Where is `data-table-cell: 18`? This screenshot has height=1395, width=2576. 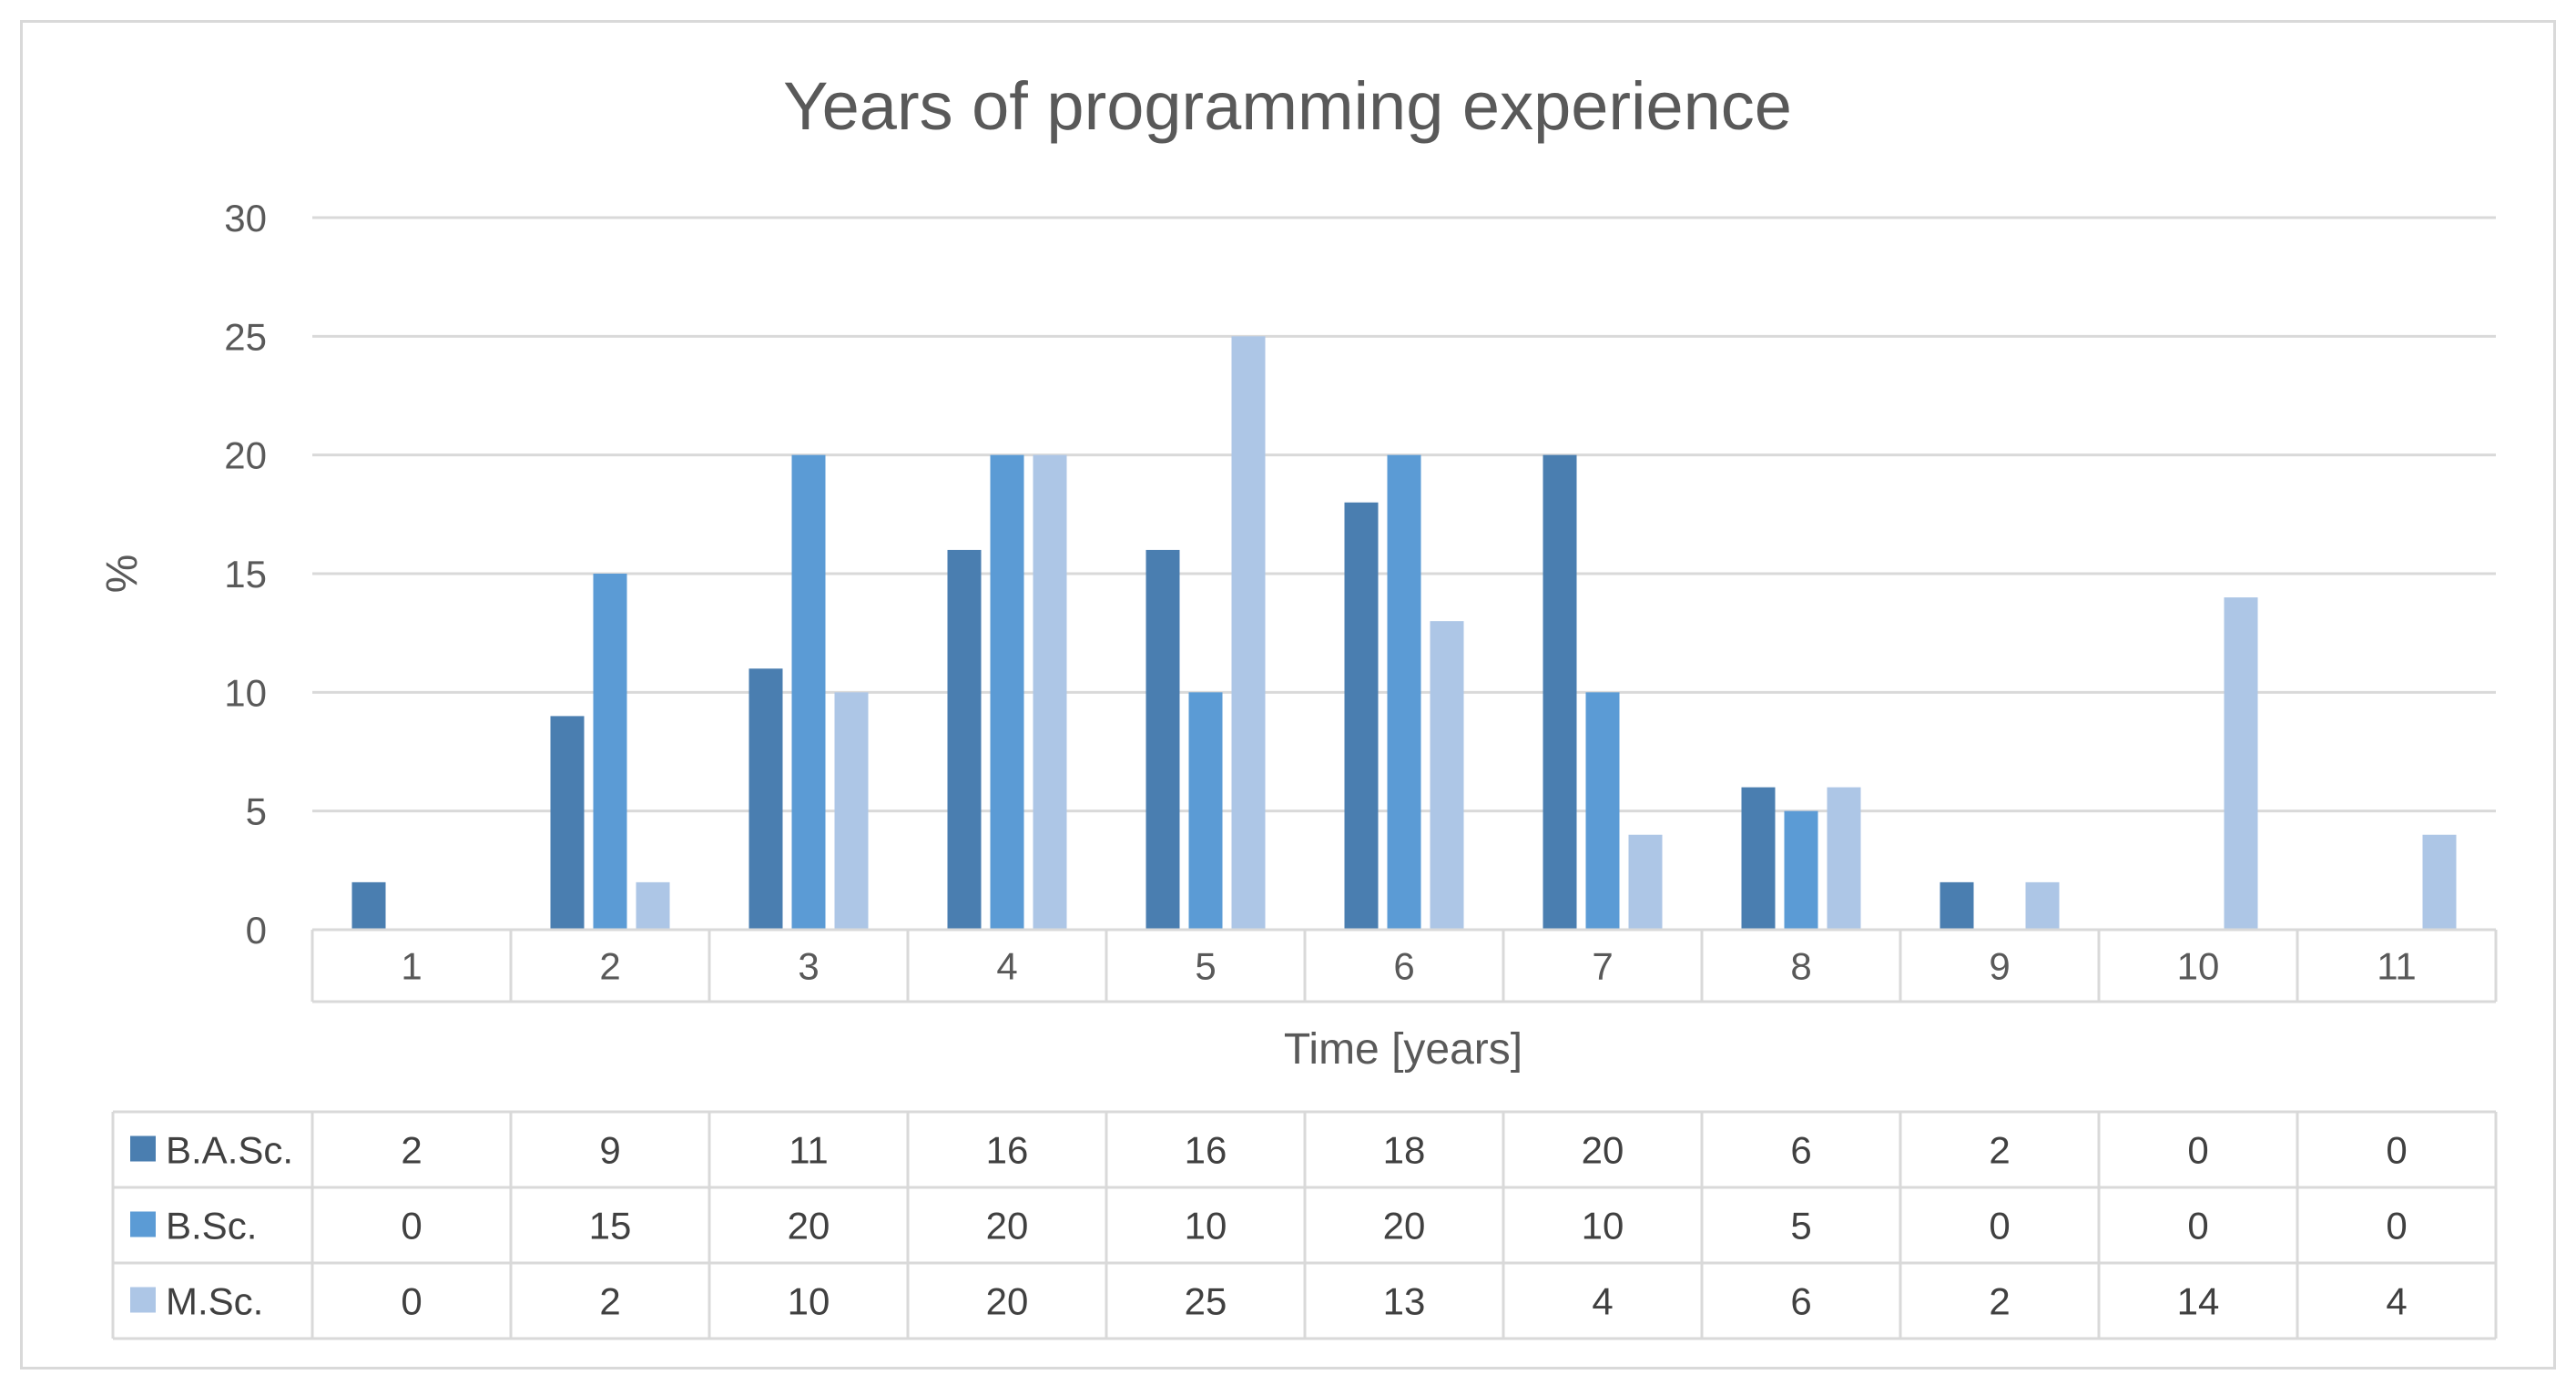
data-table-cell: 18 is located at coordinates (1404, 1150).